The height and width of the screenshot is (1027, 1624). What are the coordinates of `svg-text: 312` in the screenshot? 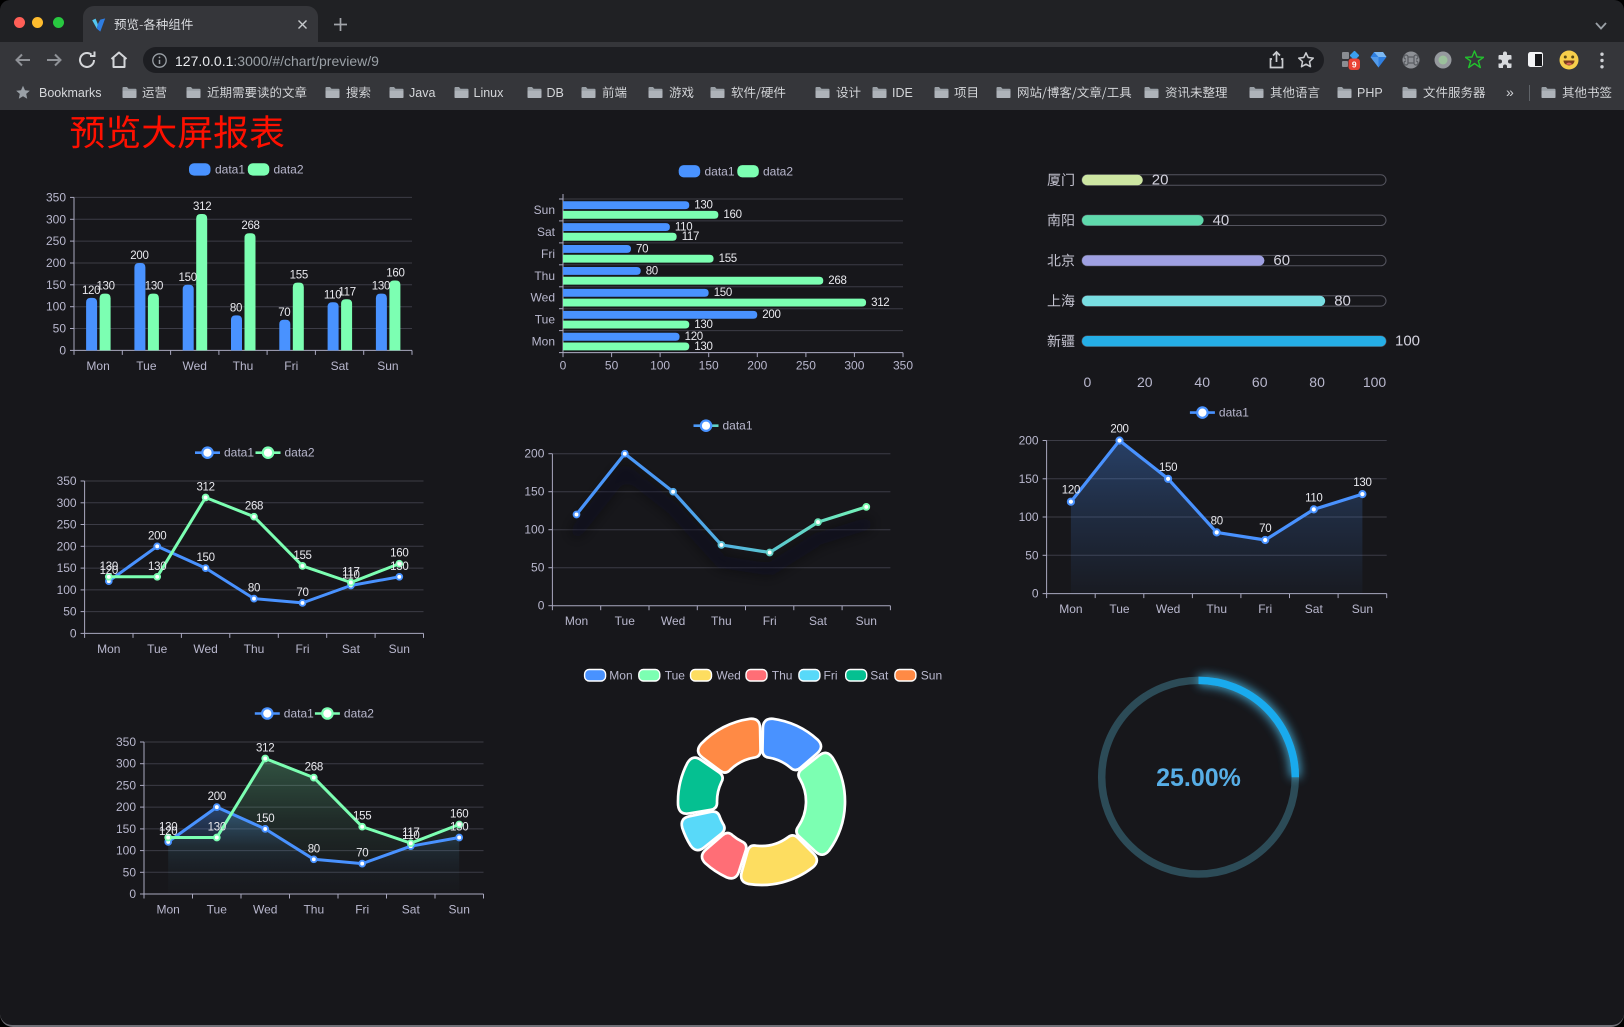 It's located at (202, 207).